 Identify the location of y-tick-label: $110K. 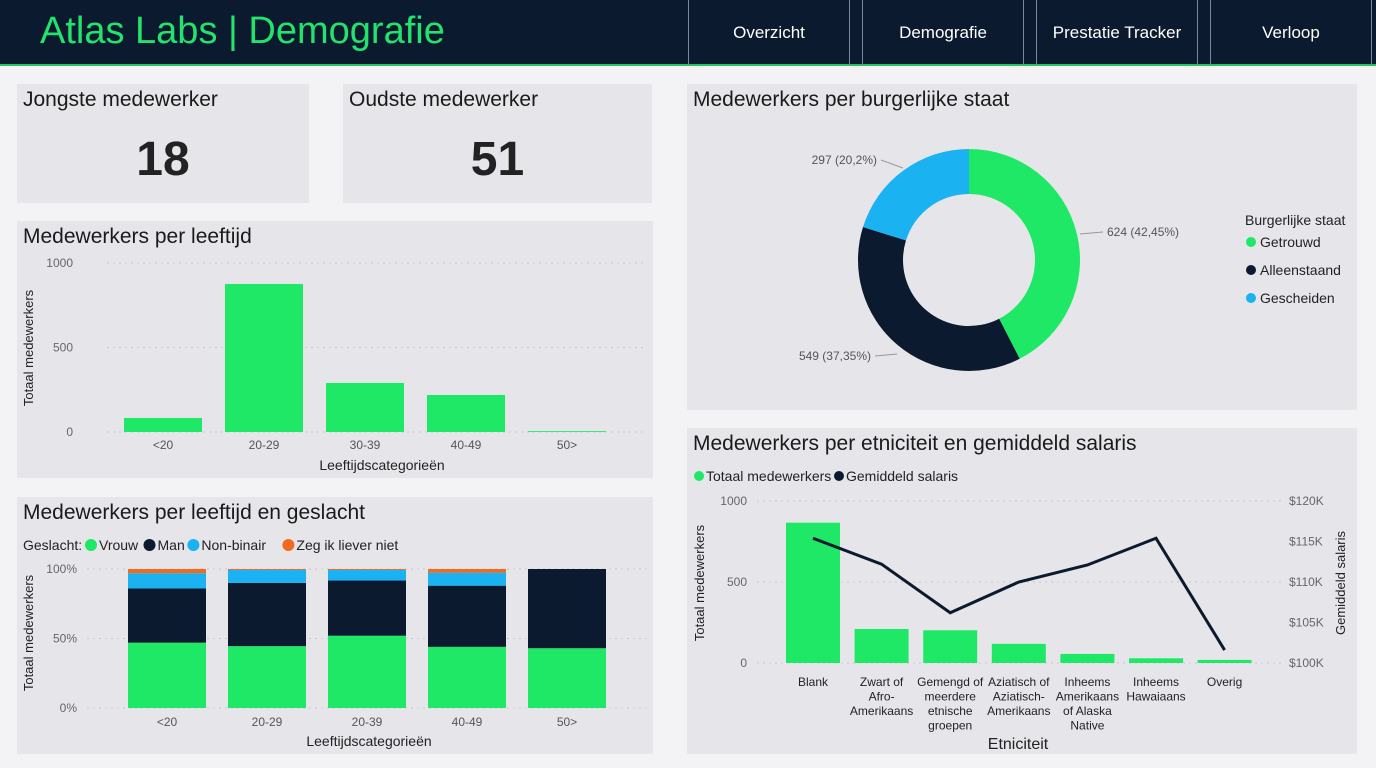
(1306, 582).